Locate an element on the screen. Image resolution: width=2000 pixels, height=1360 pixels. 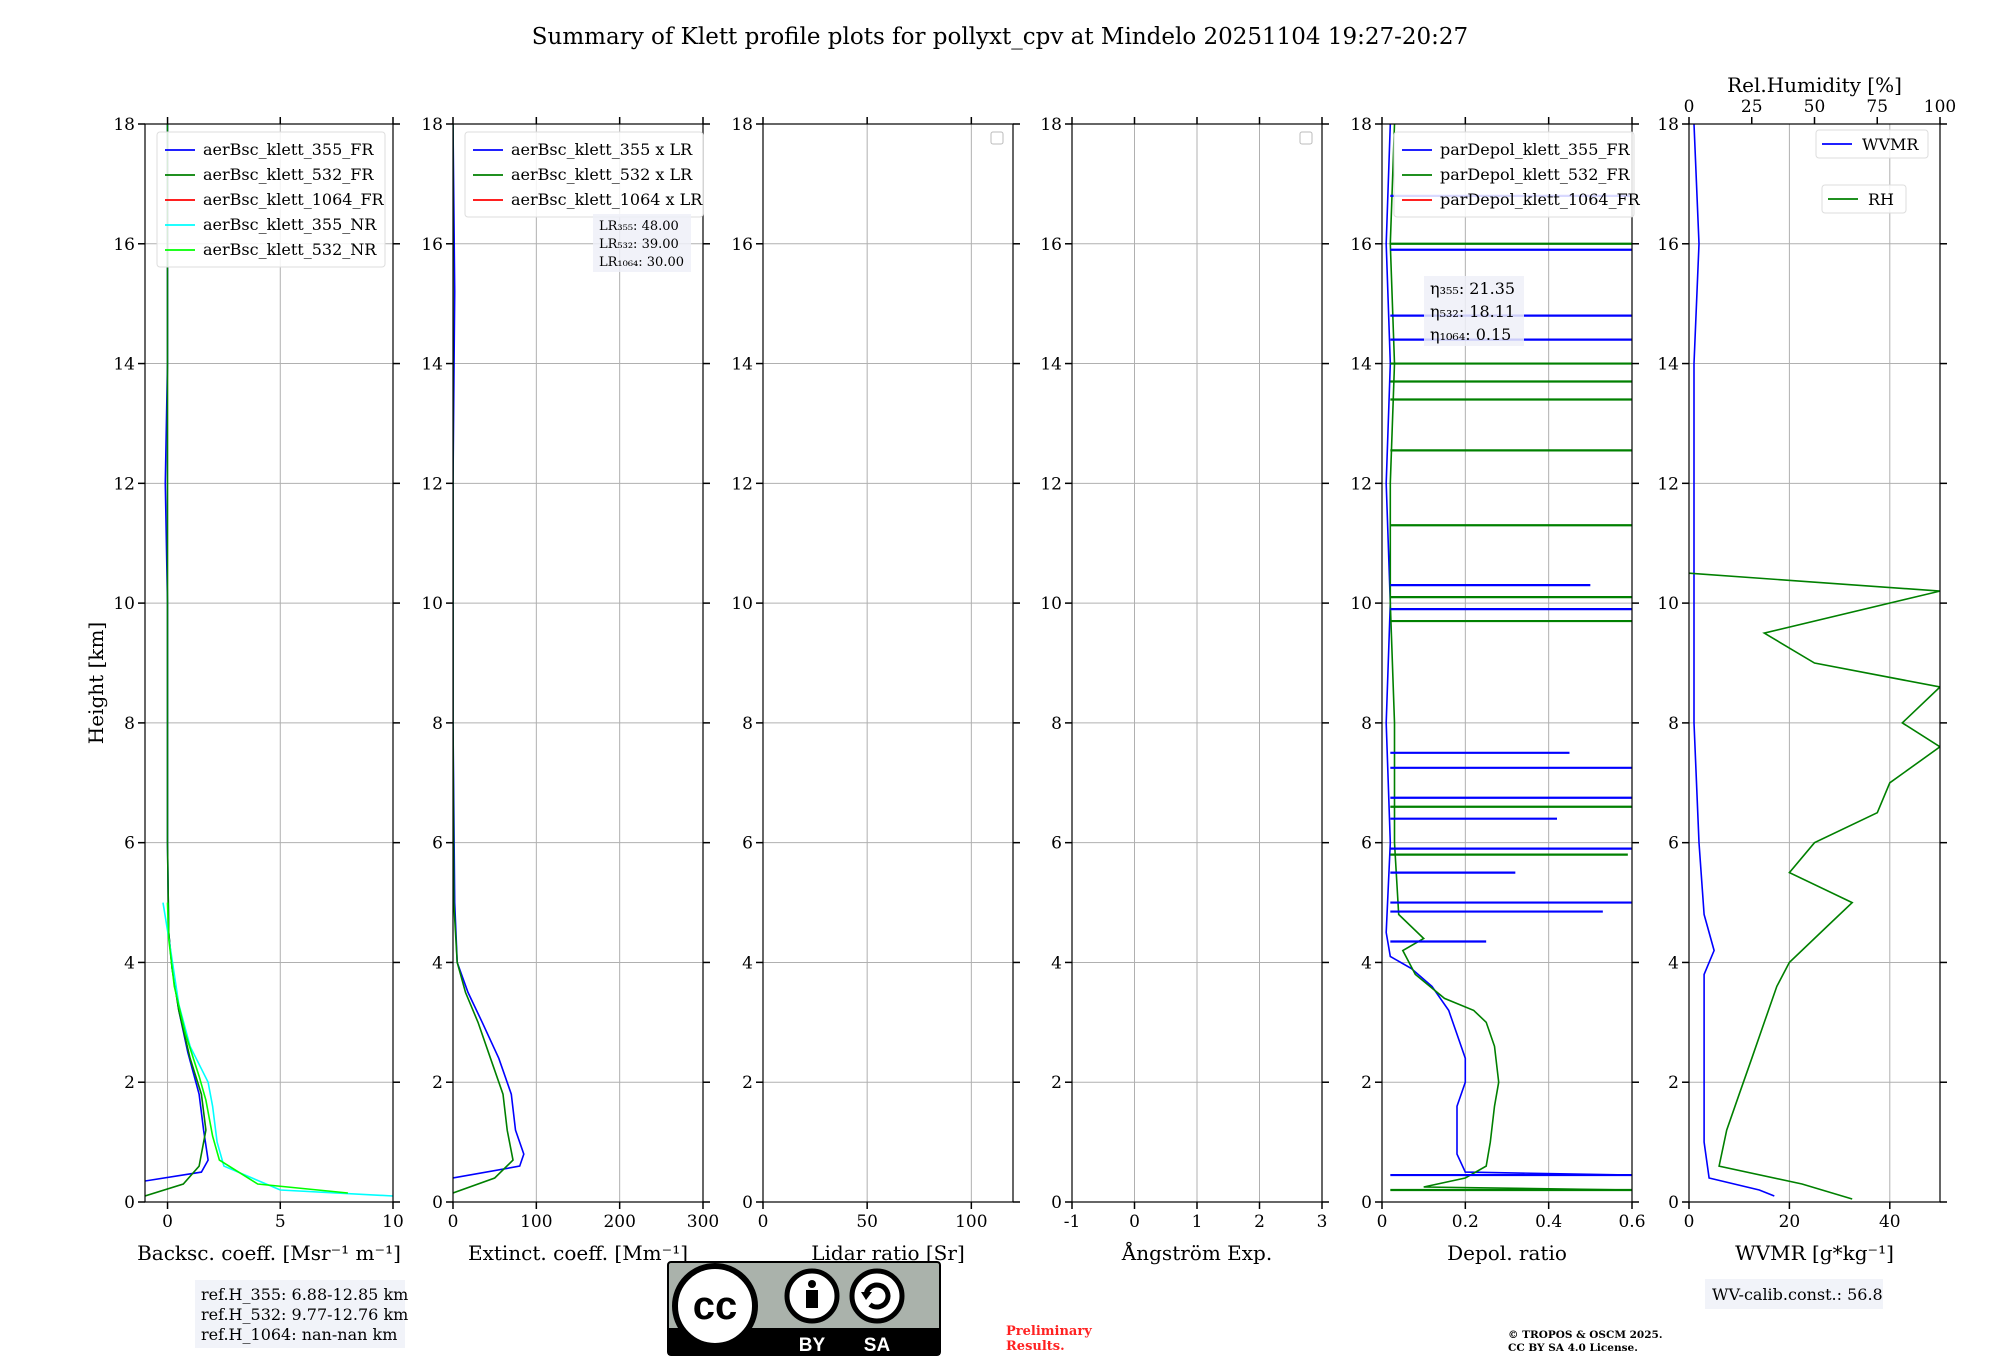
x-tick-label: 3 is located at coordinates (1322, 1222).